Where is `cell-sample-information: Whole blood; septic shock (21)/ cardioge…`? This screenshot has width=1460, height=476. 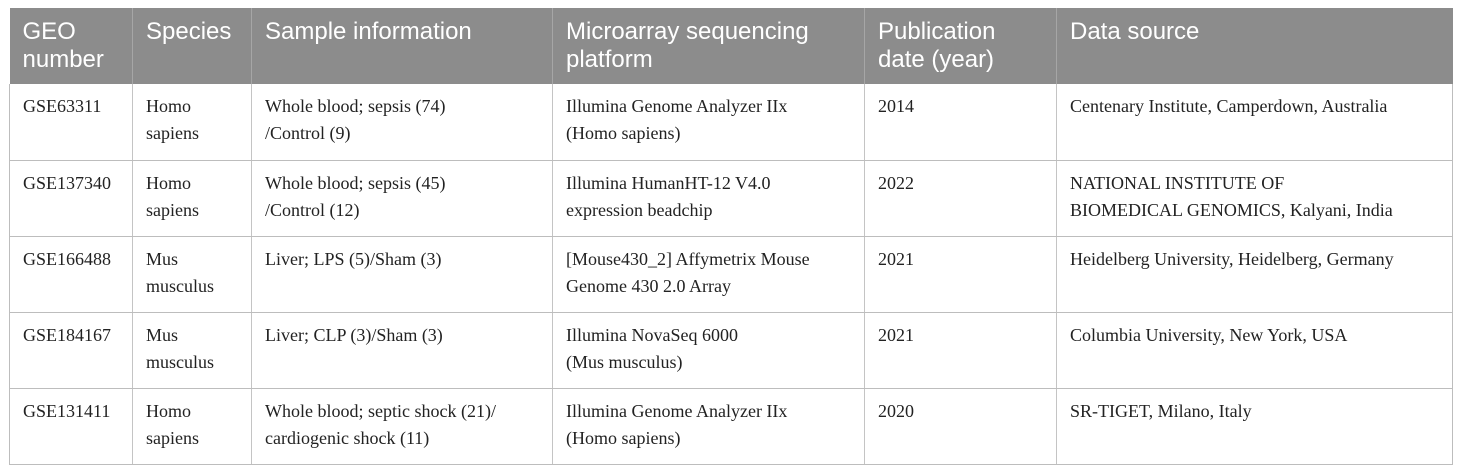 cell-sample-information: Whole blood; septic shock (21)/ cardioge… is located at coordinates (402, 426).